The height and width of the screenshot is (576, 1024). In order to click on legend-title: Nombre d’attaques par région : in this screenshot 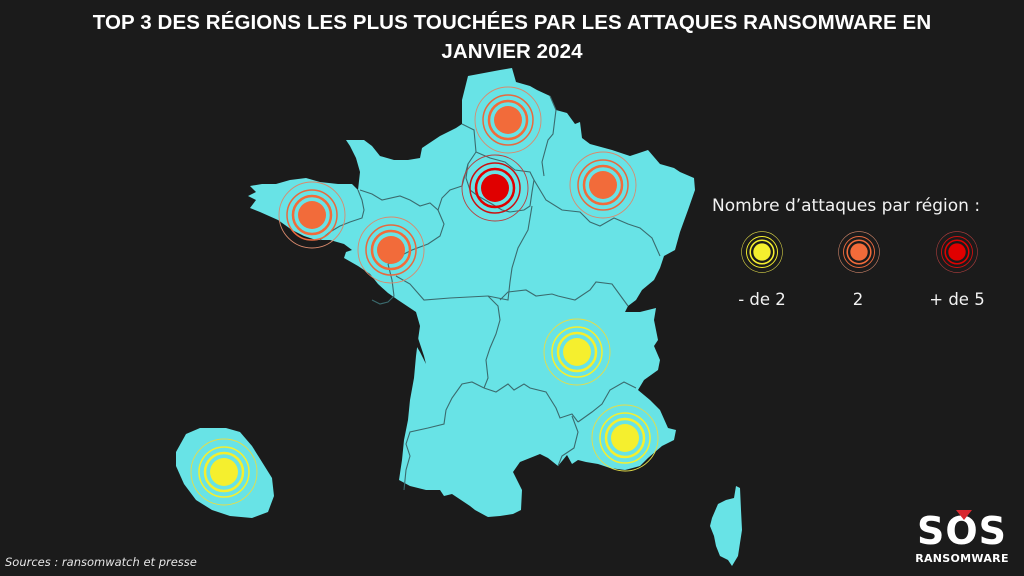, I will do `click(846, 206)`.